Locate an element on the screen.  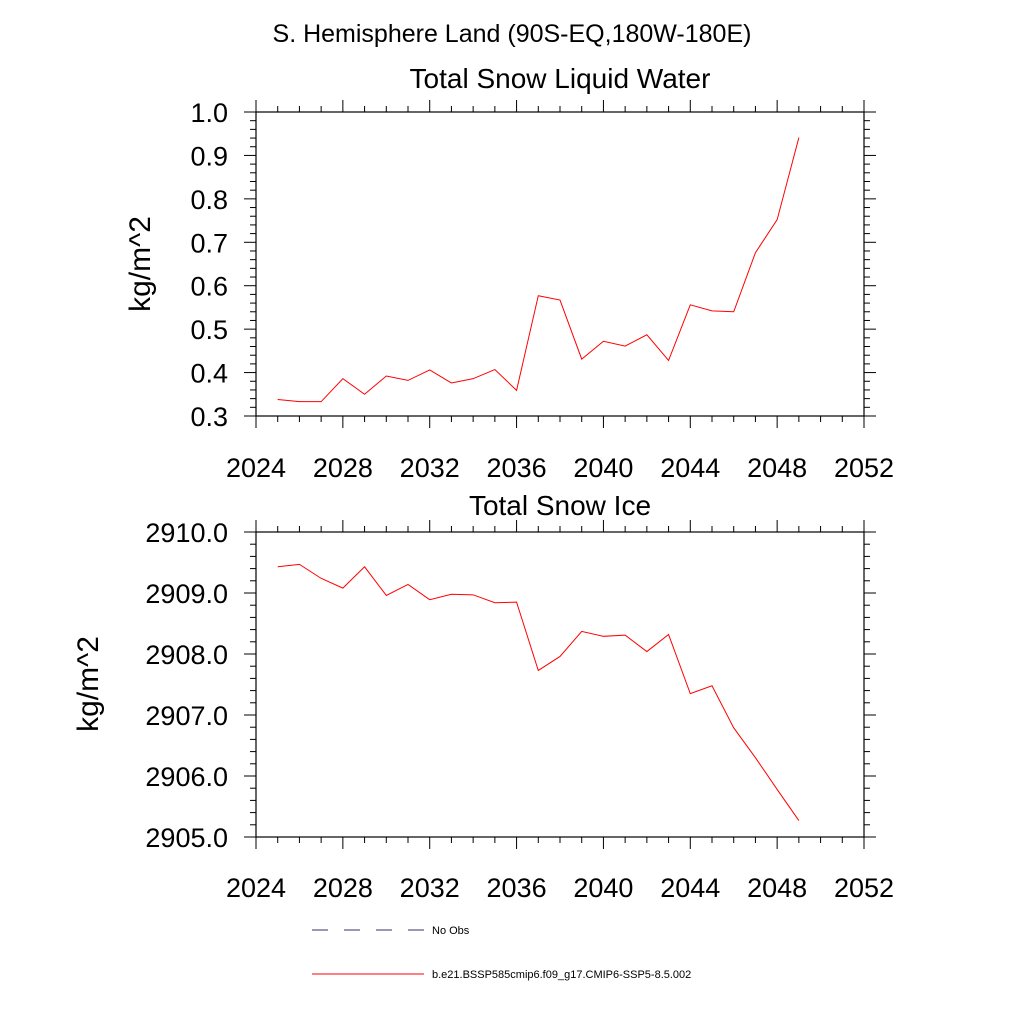
y-tick-label: 0.7 is located at coordinates (209, 243).